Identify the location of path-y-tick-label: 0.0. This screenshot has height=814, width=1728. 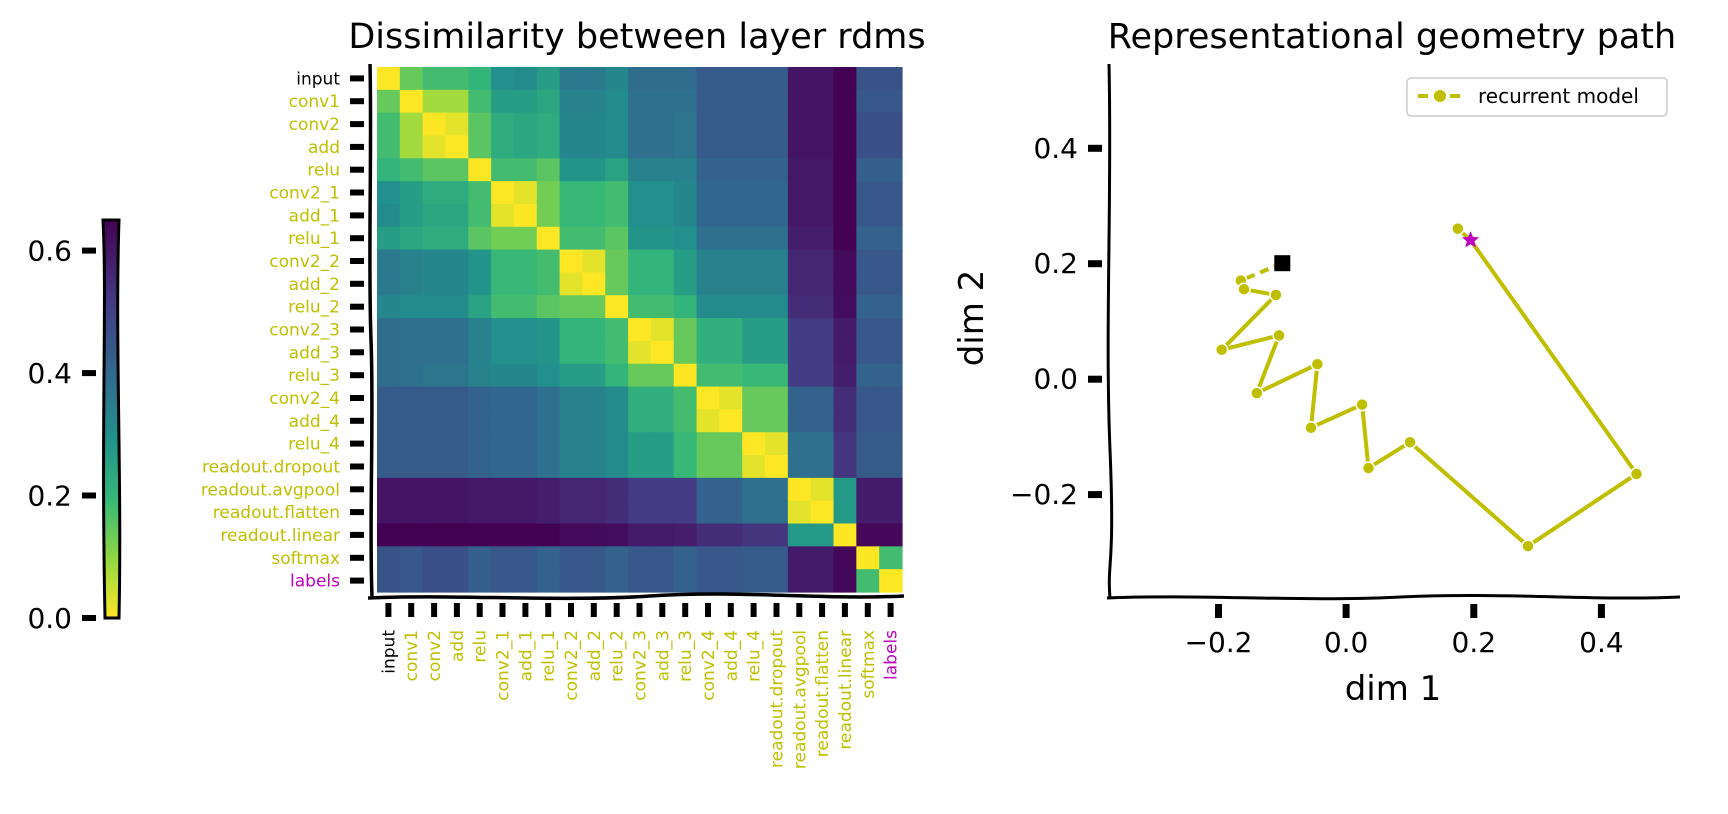
(1055, 379).